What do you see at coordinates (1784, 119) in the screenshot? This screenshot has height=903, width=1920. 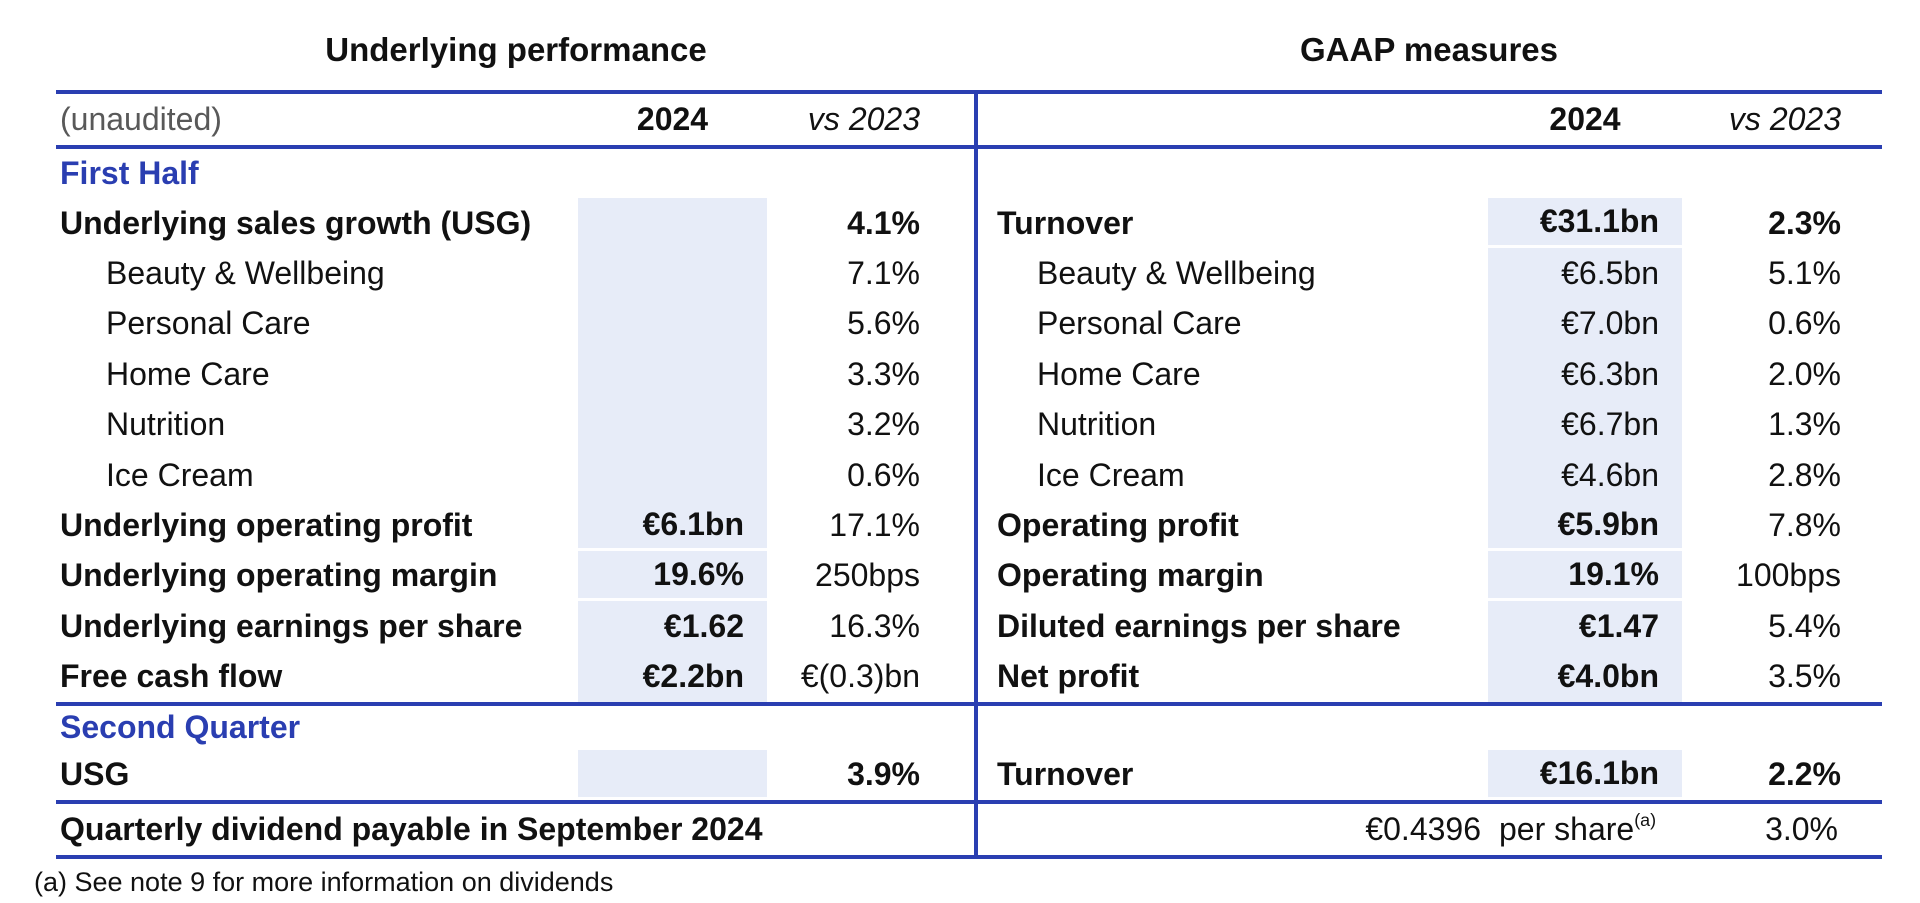 I see `right-vs-column-header: vs 2023` at bounding box center [1784, 119].